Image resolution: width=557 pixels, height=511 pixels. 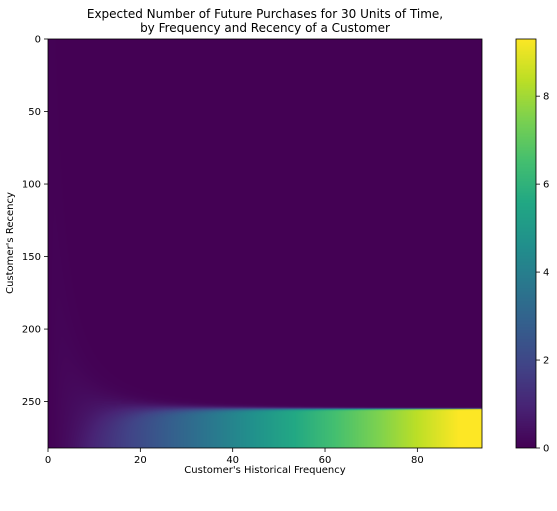 What do you see at coordinates (325, 460) in the screenshot?
I see `x-tick-label: 60` at bounding box center [325, 460].